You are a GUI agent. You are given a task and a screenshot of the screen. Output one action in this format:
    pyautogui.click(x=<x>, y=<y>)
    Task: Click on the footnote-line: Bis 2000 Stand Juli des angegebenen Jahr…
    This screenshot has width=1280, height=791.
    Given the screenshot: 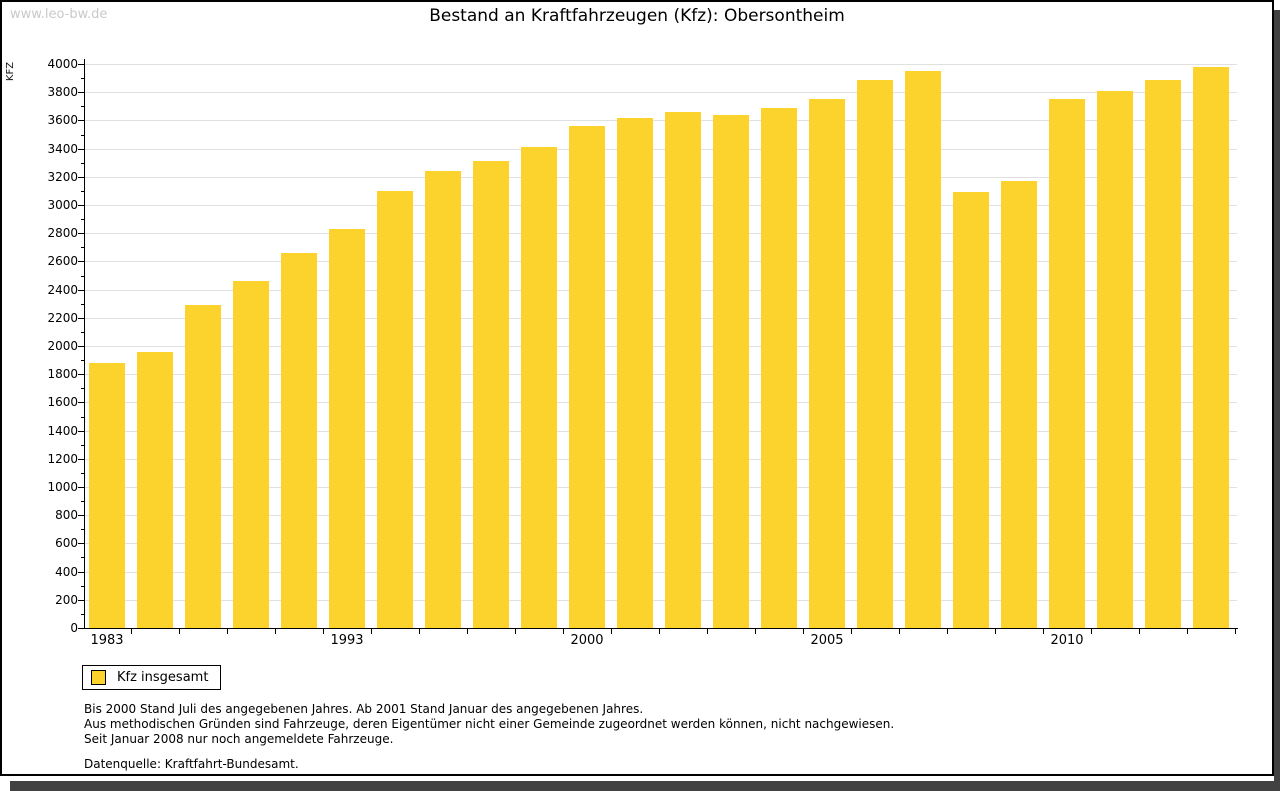 What is the action you would take?
    pyautogui.click(x=364, y=709)
    